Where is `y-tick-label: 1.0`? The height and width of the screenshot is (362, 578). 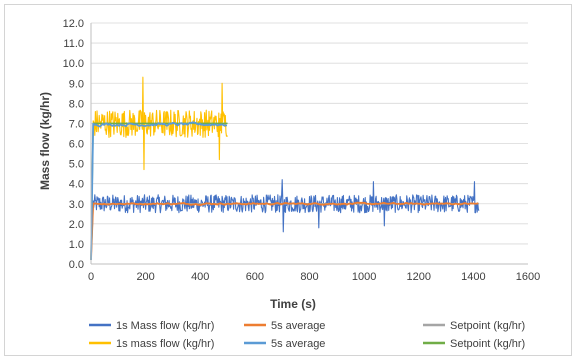 y-tick-label: 1.0 is located at coordinates (76, 245).